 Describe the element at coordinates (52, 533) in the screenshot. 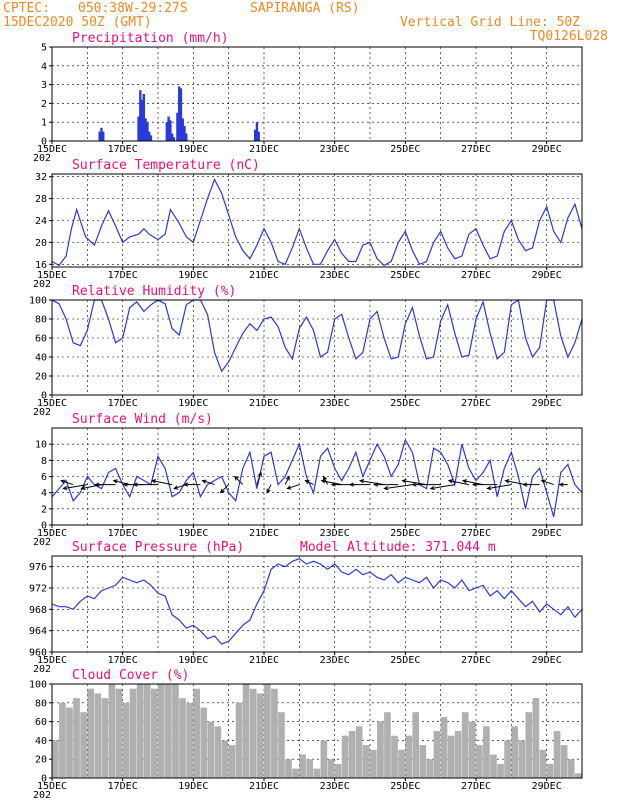

I see `wind-x-tick-label: 15DEC` at that location.